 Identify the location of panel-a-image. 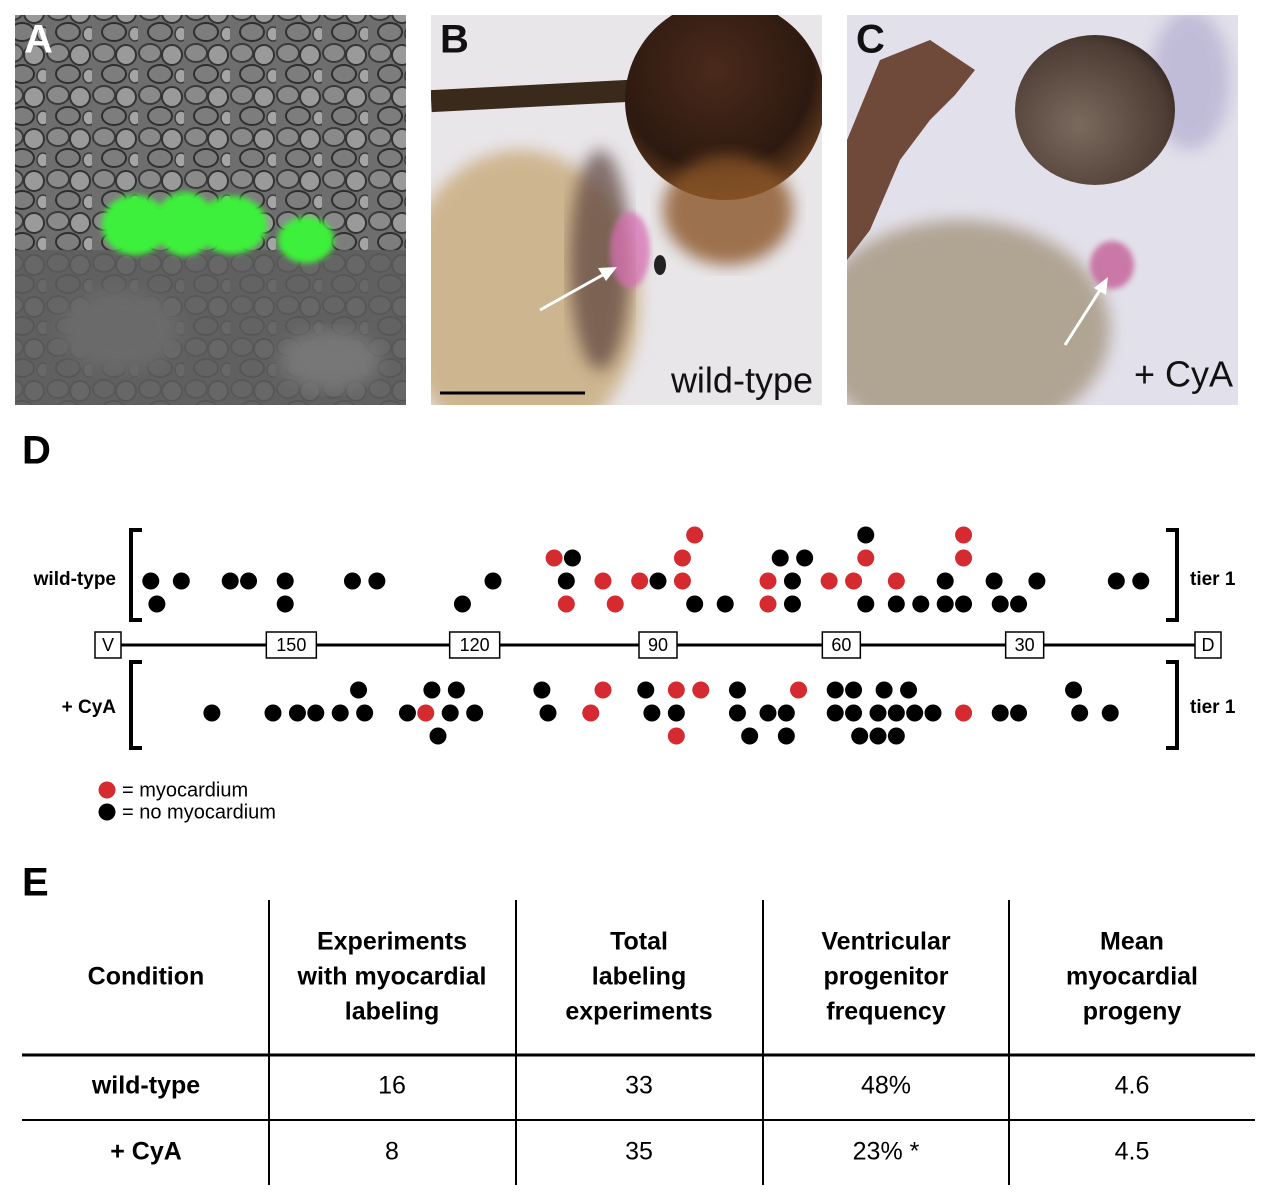
(210, 210).